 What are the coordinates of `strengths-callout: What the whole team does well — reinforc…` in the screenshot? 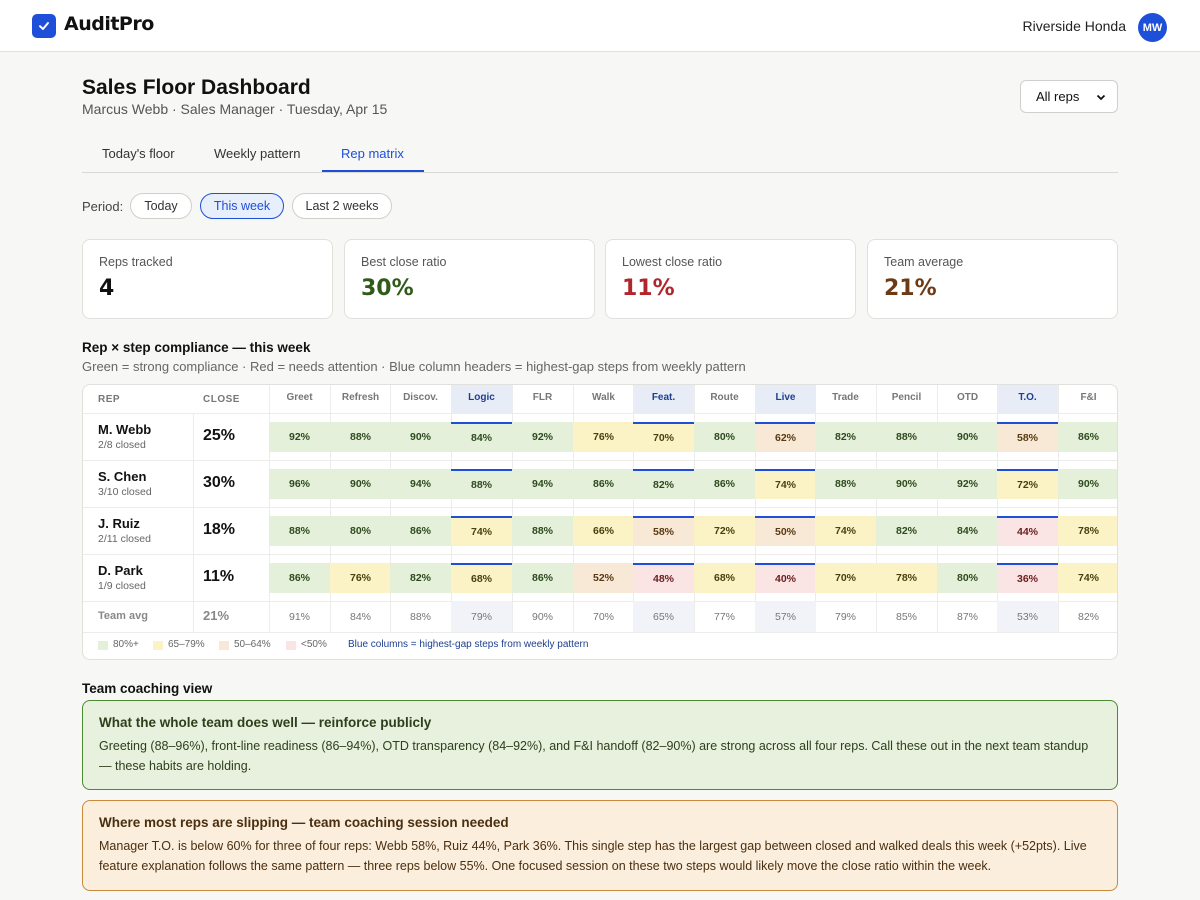 It's located at (600, 745).